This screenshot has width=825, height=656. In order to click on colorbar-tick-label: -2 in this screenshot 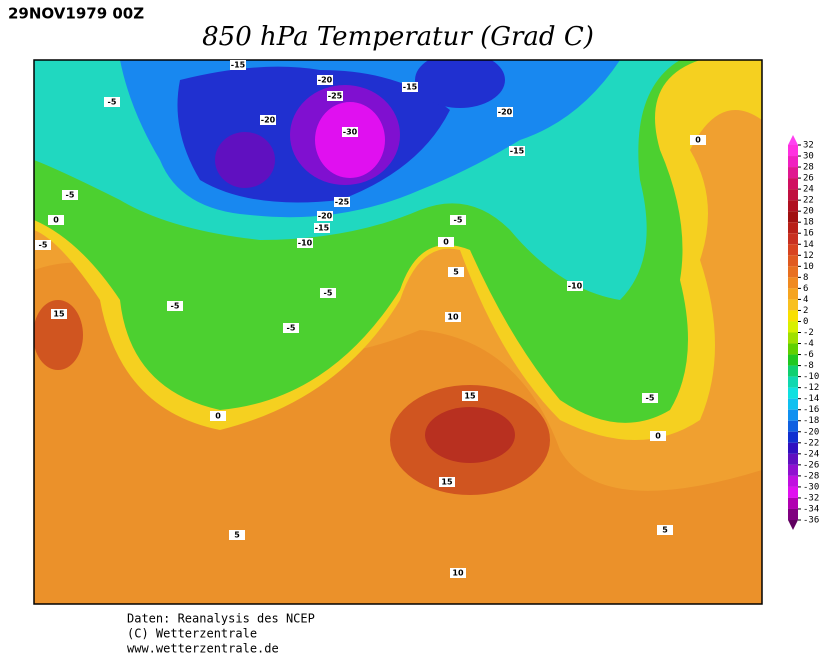, I will do `click(808, 333)`.